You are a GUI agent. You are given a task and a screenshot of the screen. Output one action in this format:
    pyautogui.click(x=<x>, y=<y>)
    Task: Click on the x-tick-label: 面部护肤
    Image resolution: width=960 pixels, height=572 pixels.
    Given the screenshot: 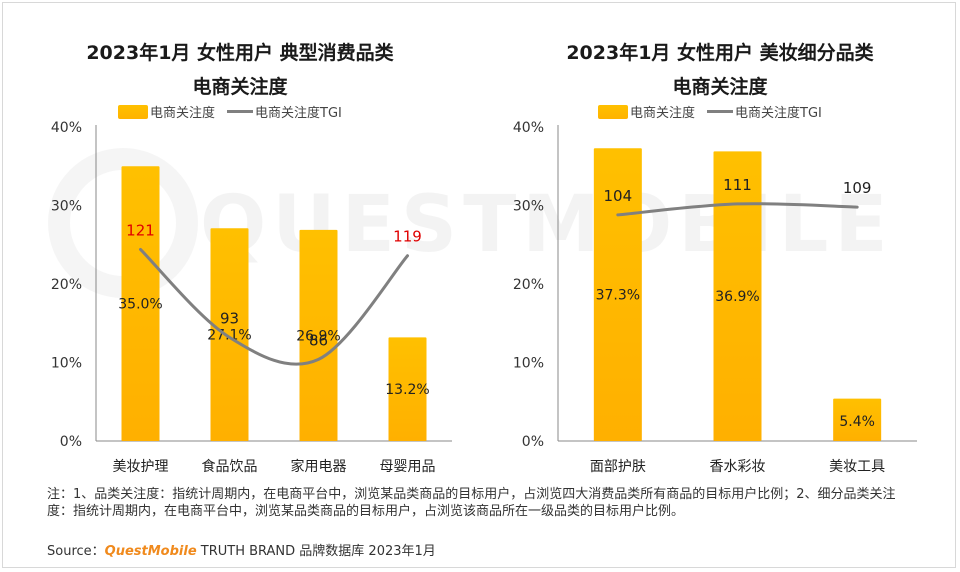 What is the action you would take?
    pyautogui.click(x=618, y=467)
    